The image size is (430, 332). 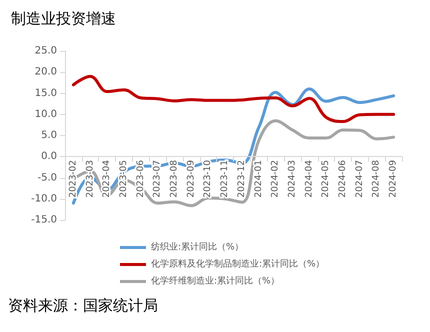 What do you see at coordinates (157, 179) in the screenshot?
I see `x-tick-label: 2023-07` at bounding box center [157, 179].